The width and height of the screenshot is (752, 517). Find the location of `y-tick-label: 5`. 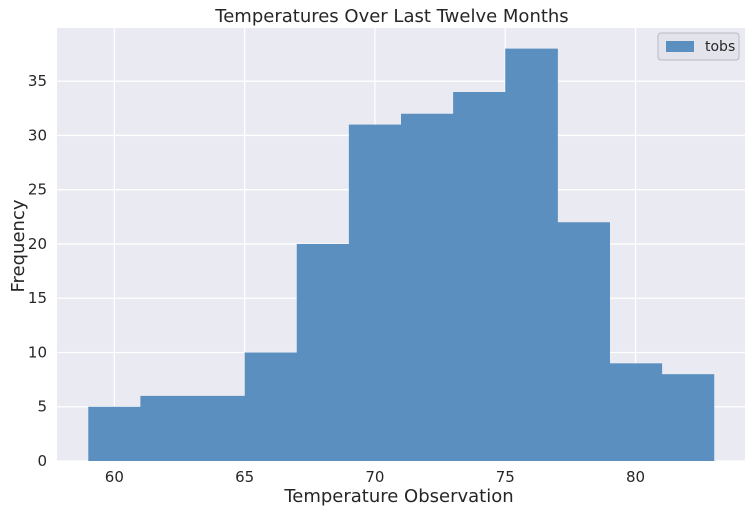

y-tick-label: 5 is located at coordinates (42, 407).